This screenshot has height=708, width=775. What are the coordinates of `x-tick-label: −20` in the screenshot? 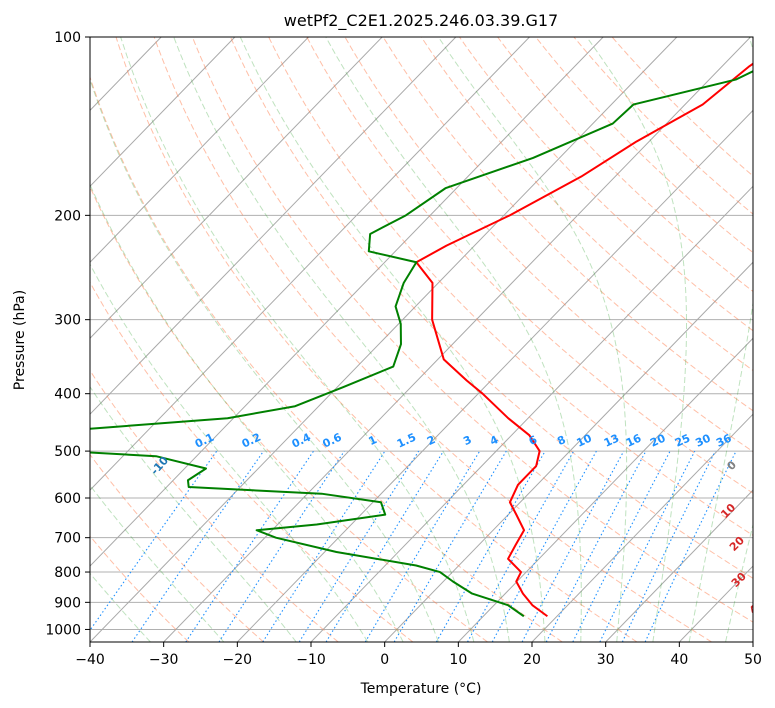 It's located at (238, 660).